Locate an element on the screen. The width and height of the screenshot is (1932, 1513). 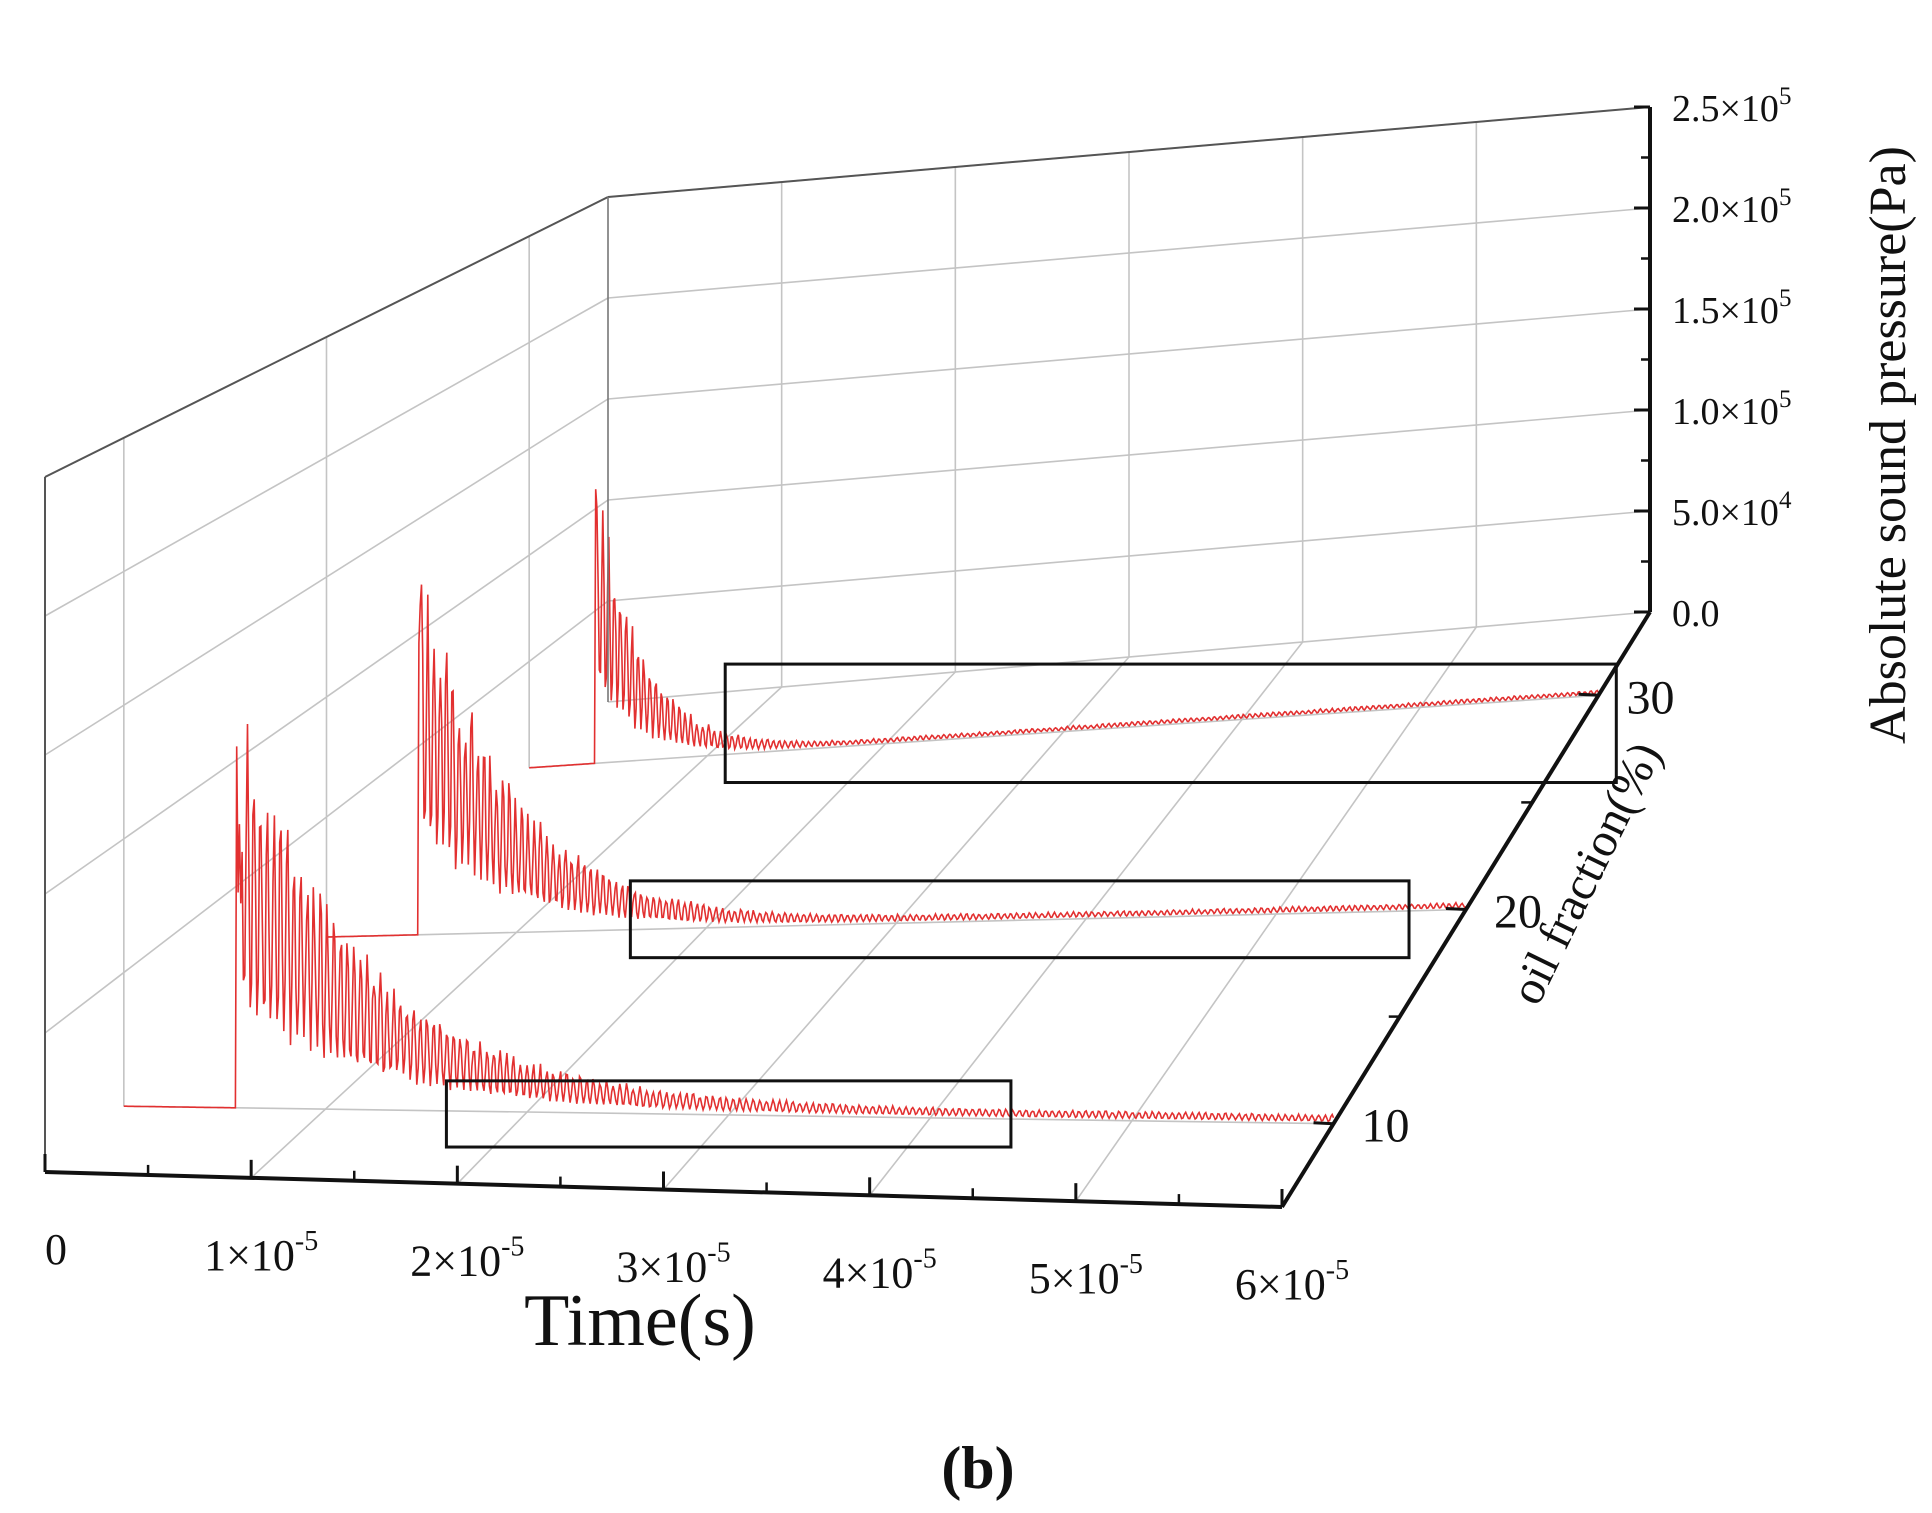
x-tick-label: 6×10⁻⁵ is located at coordinates (1292, 1282).